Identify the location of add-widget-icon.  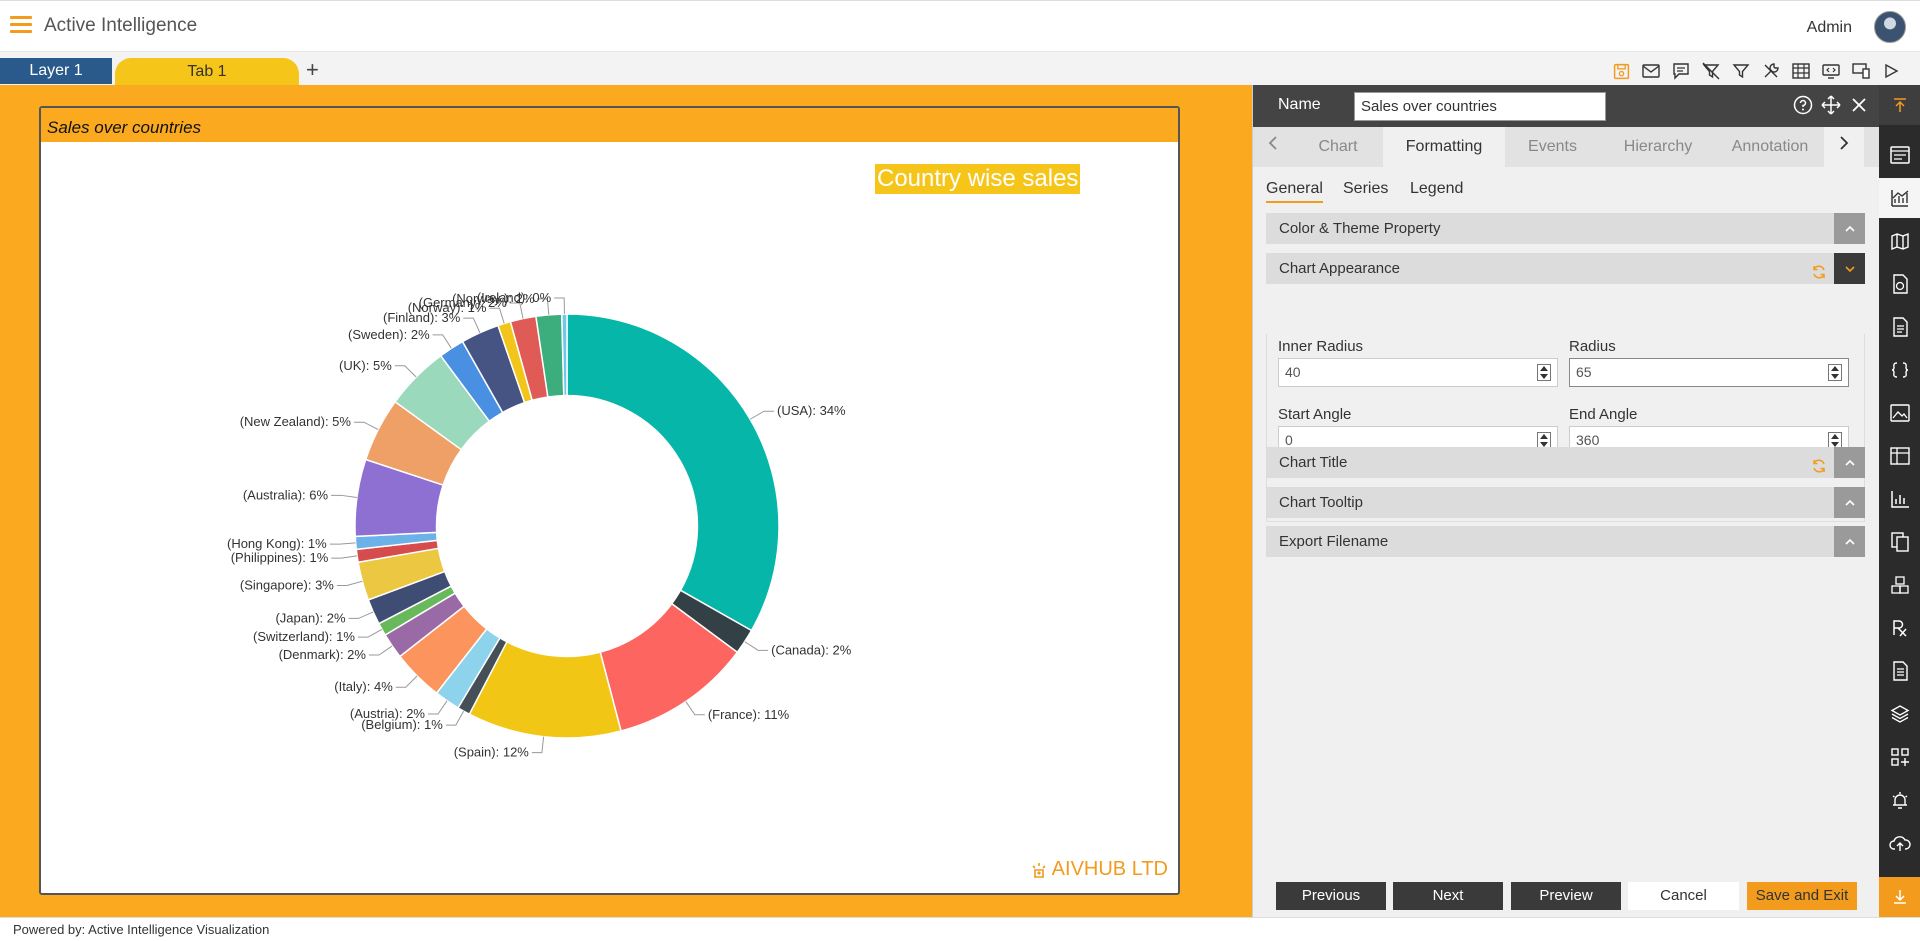
(1899, 757).